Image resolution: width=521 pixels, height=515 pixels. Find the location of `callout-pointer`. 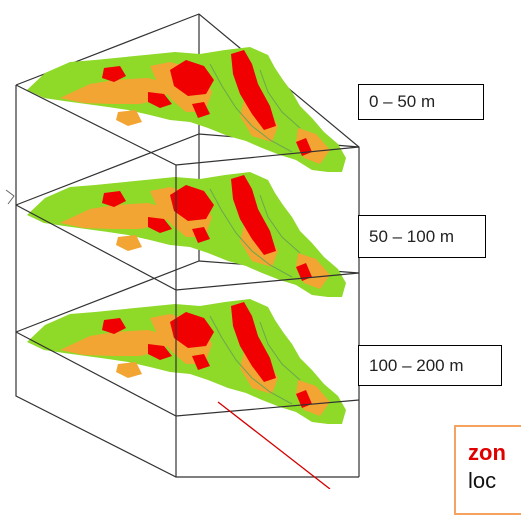

callout-pointer is located at coordinates (274, 445).